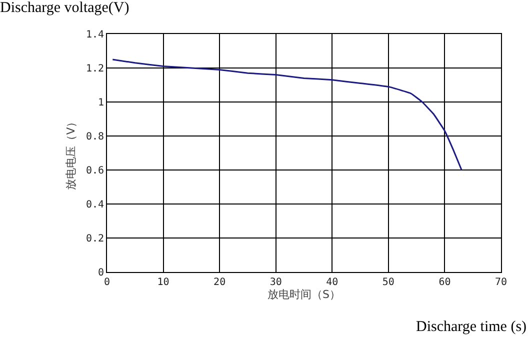 The image size is (532, 343). What do you see at coordinates (471, 327) in the screenshot?
I see `text: Discharge time (s)` at bounding box center [471, 327].